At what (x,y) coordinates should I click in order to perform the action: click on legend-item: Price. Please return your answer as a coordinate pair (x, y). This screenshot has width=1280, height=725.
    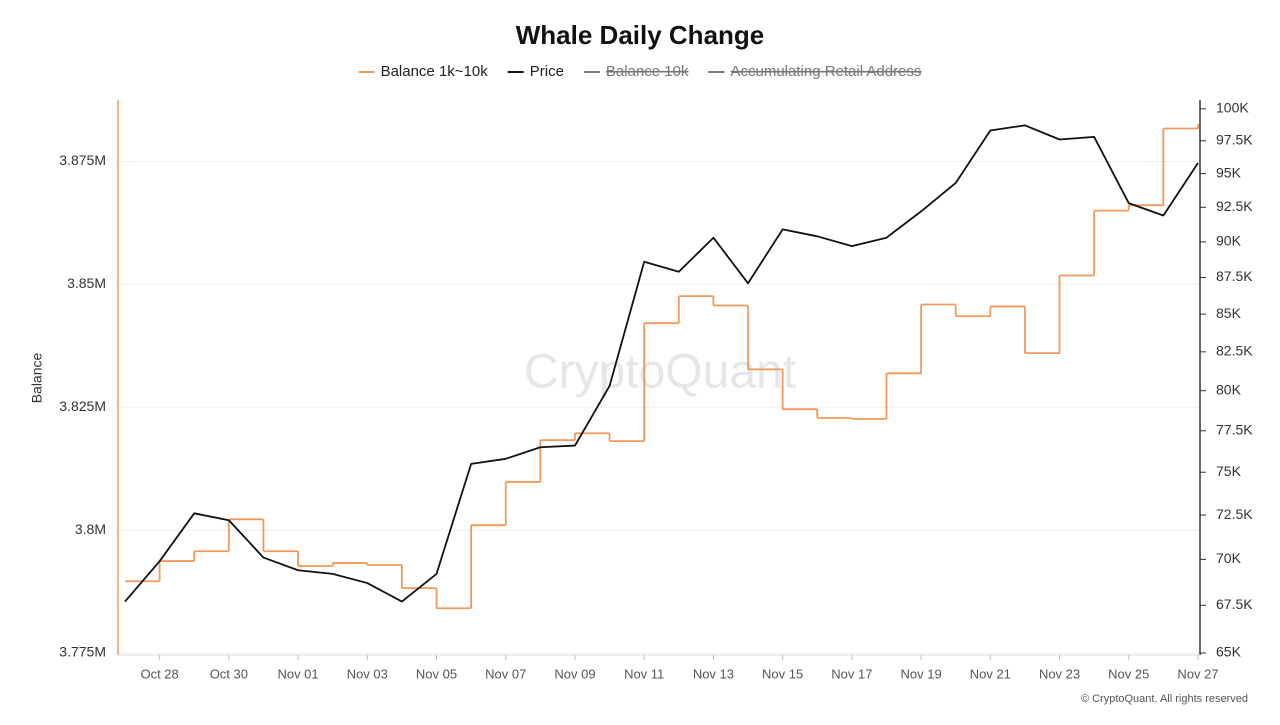
    Looking at the image, I should click on (535, 71).